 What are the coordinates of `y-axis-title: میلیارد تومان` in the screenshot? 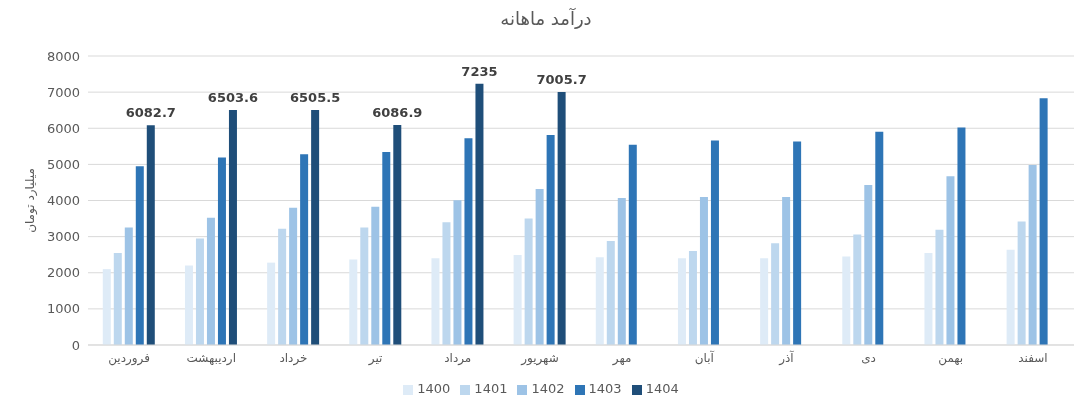 It's located at (31, 200).